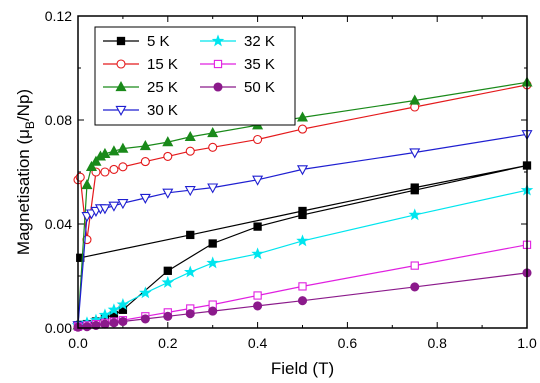 Image resolution: width=540 pixels, height=383 pixels. What do you see at coordinates (162, 64) in the screenshot?
I see `legend-label: 15 K` at bounding box center [162, 64].